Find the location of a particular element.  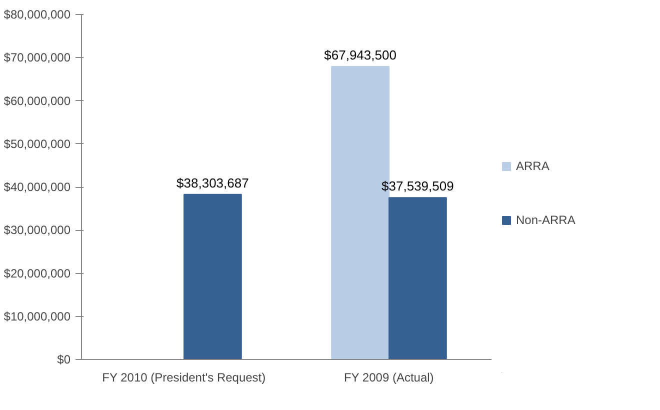

y-tick-label: $40,000,000 is located at coordinates (37, 187).